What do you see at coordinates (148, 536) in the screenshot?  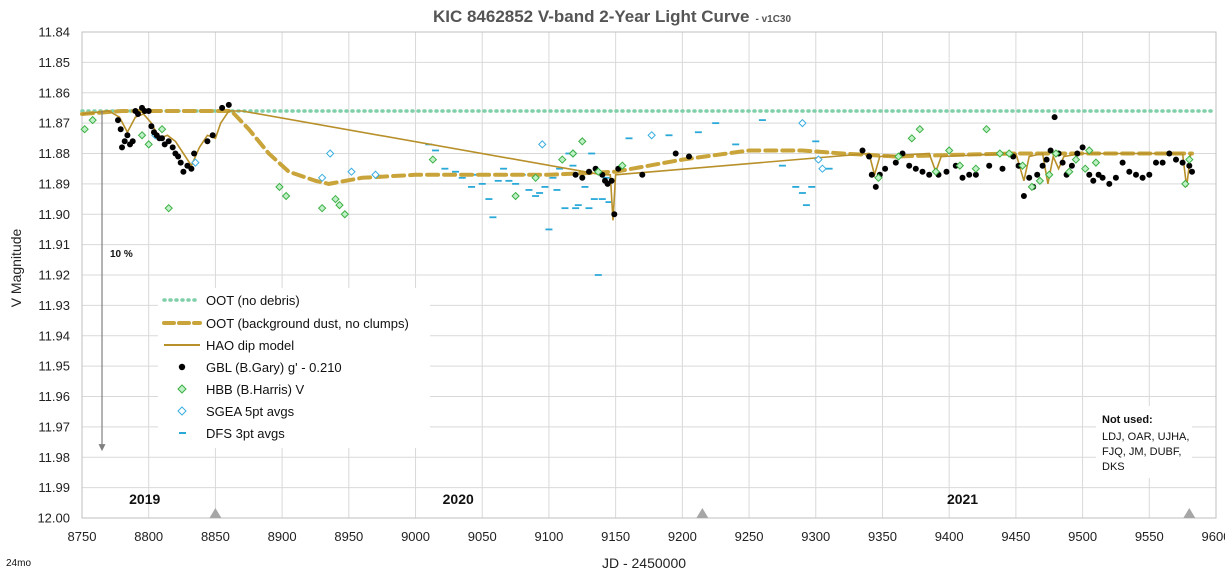 I see `x-tick-label: 8800` at bounding box center [148, 536].